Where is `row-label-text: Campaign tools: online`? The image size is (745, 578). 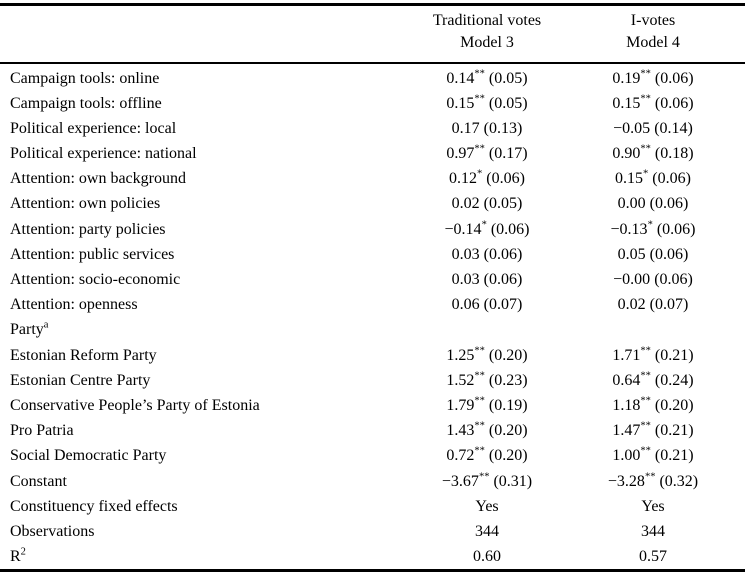 row-label-text: Campaign tools: online is located at coordinates (85, 78).